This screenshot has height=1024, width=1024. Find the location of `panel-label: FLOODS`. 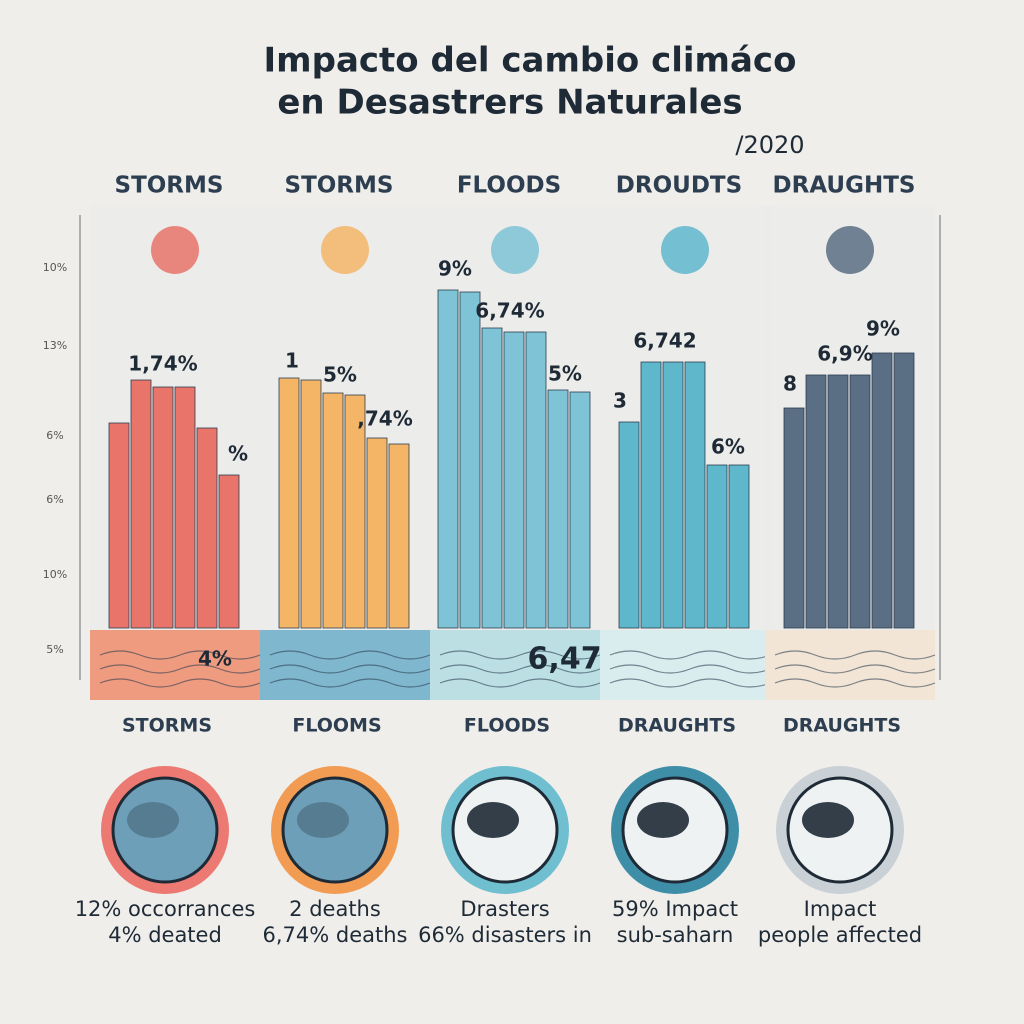

panel-label: FLOODS is located at coordinates (509, 186).